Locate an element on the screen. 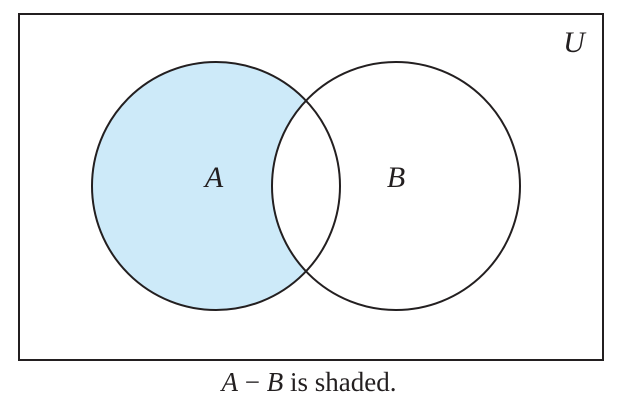 The height and width of the screenshot is (410, 618). universe-label: U is located at coordinates (575, 42).